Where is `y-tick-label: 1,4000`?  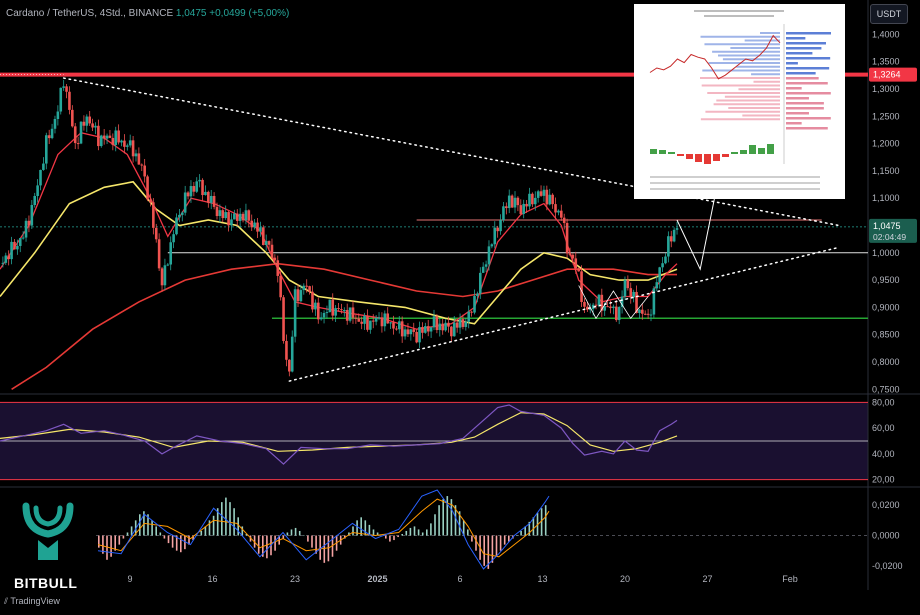
y-tick-label: 1,4000 is located at coordinates (886, 34).